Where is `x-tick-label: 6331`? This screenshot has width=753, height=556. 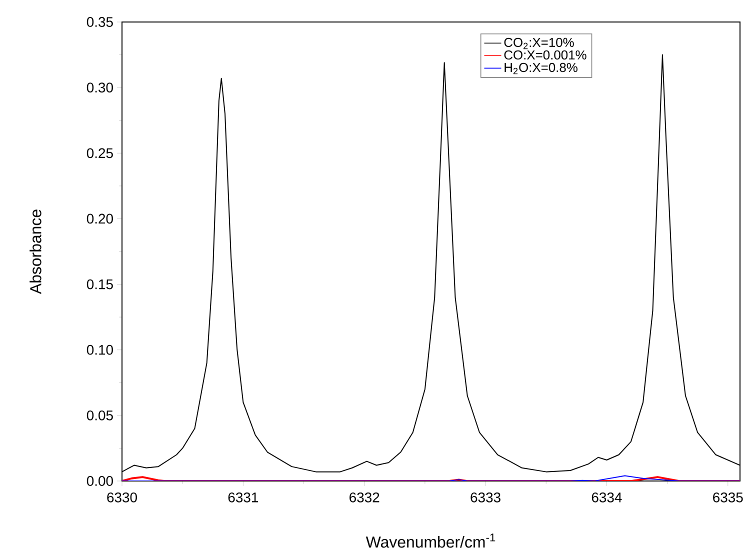 x-tick-label: 6331 is located at coordinates (243, 497).